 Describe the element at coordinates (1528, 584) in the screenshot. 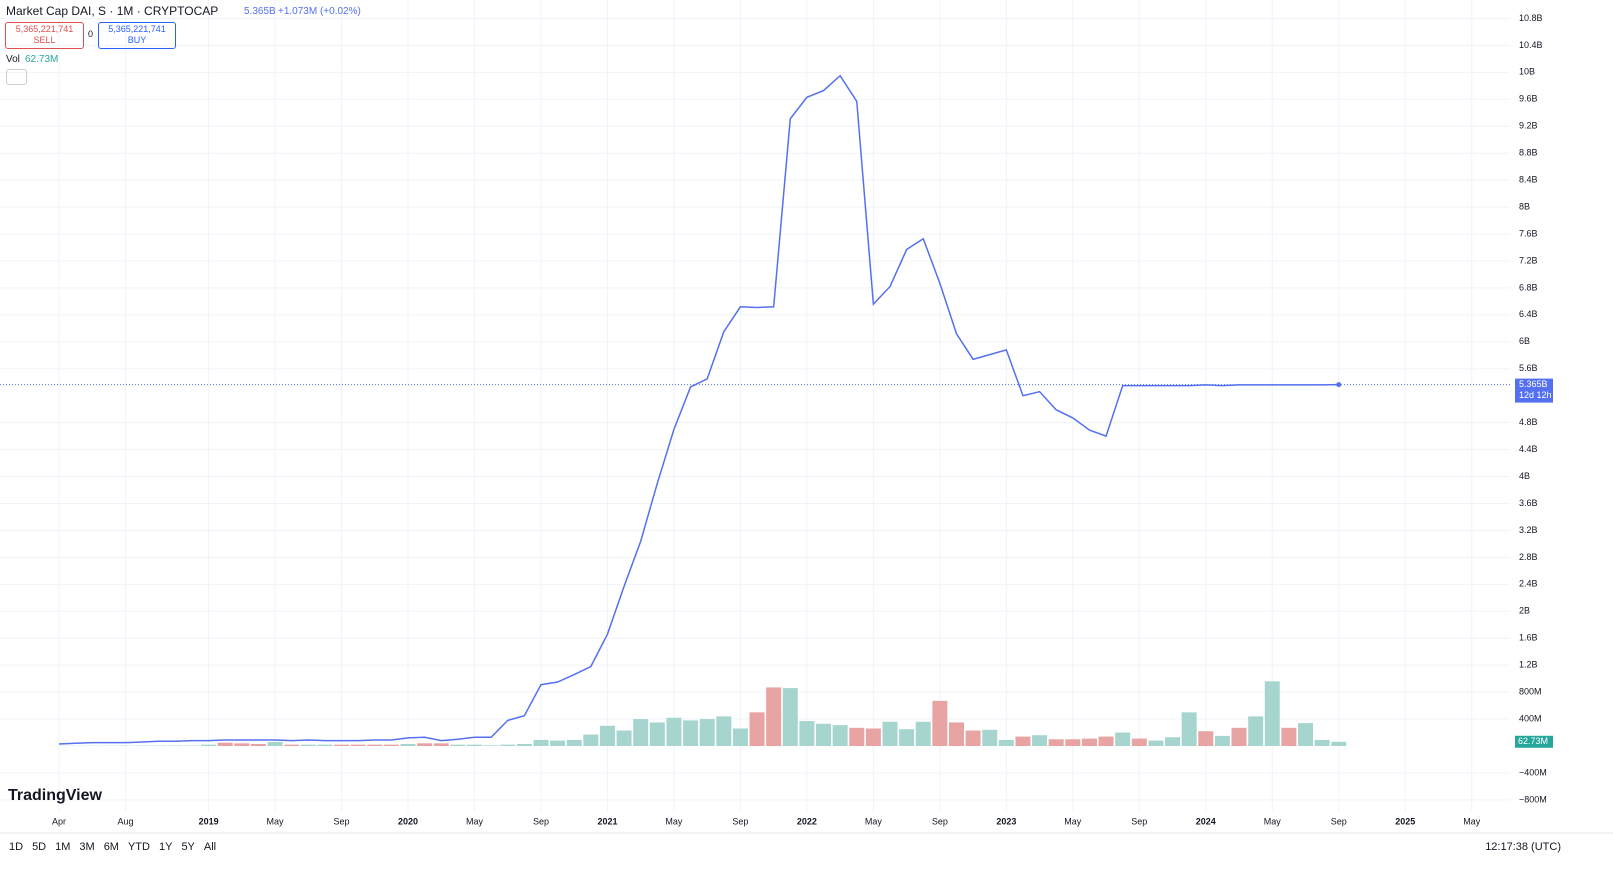

I see `y-tick-label: 2.4B` at that location.